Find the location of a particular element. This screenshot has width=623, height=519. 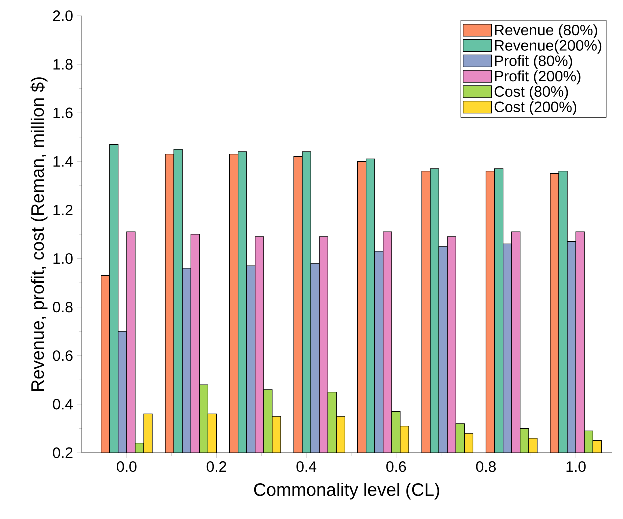

legend-label: Cost (80%) is located at coordinates (531, 93).